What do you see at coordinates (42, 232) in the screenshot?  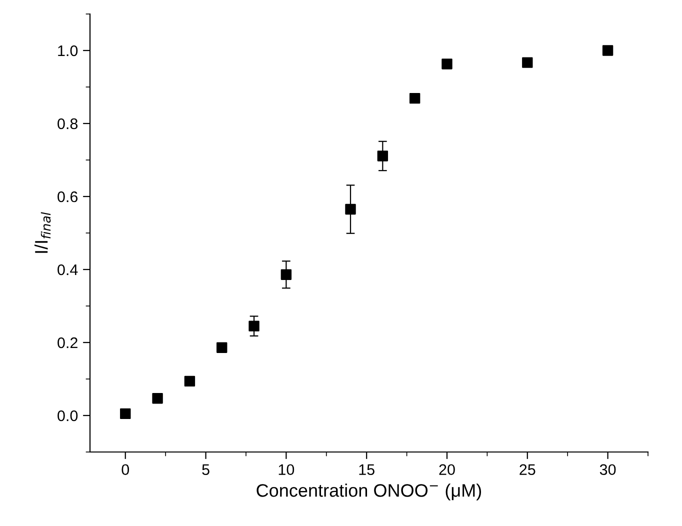 I see `y-axis-title: I/I$_{final}$` at bounding box center [42, 232].